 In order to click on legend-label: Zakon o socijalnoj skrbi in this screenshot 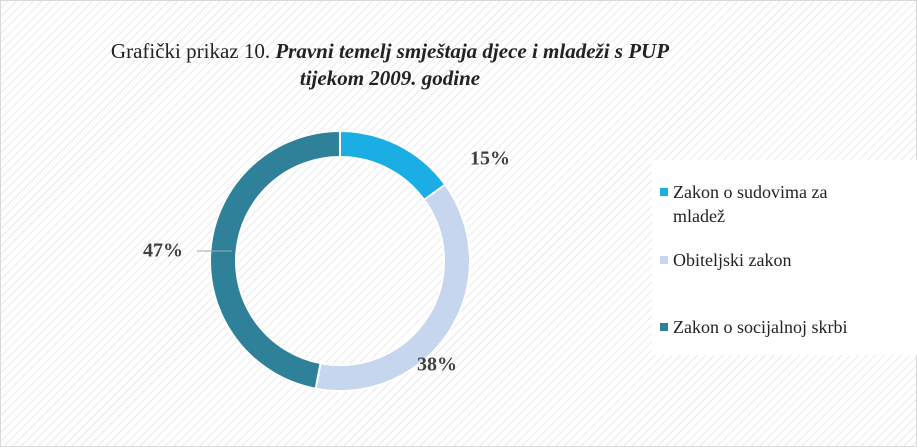, I will do `click(760, 327)`.